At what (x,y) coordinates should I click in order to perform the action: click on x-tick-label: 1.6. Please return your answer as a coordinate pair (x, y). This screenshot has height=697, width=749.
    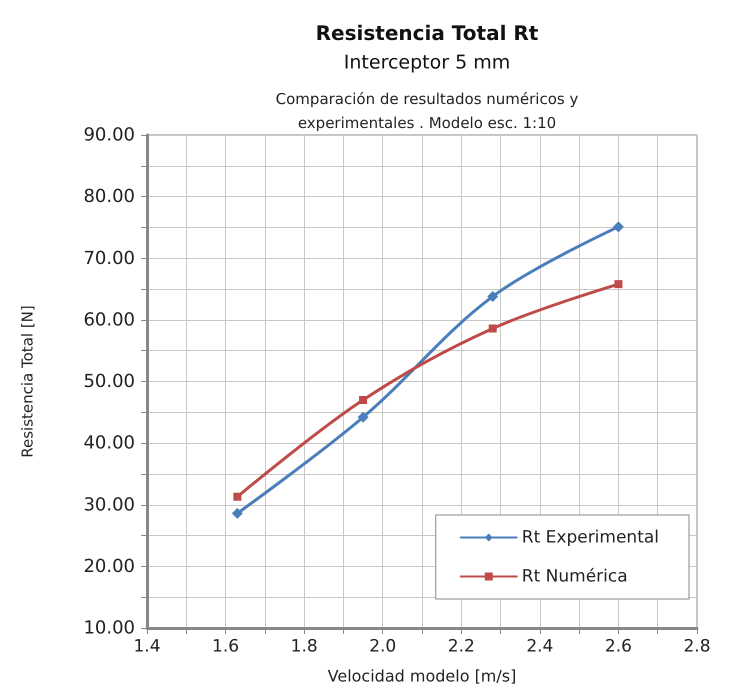
    Looking at the image, I should click on (226, 646).